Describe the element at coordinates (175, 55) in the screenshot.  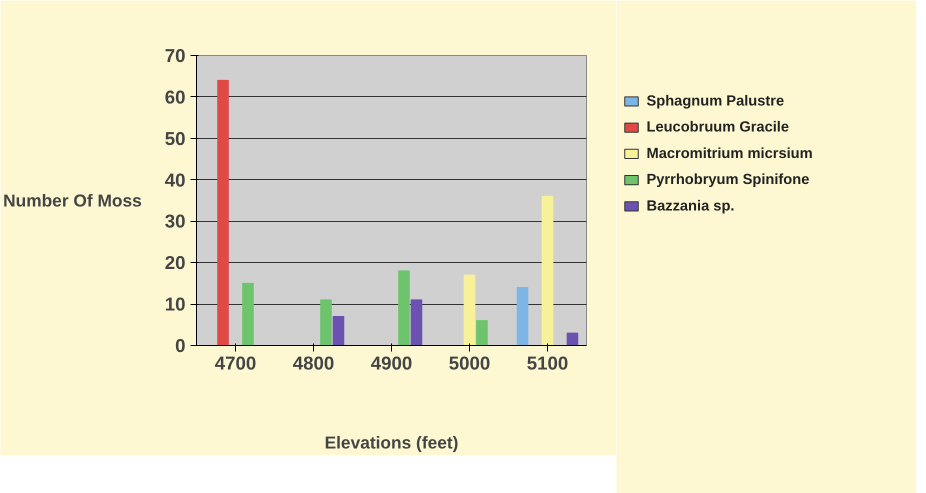
I see `y-tick-label: 70` at that location.